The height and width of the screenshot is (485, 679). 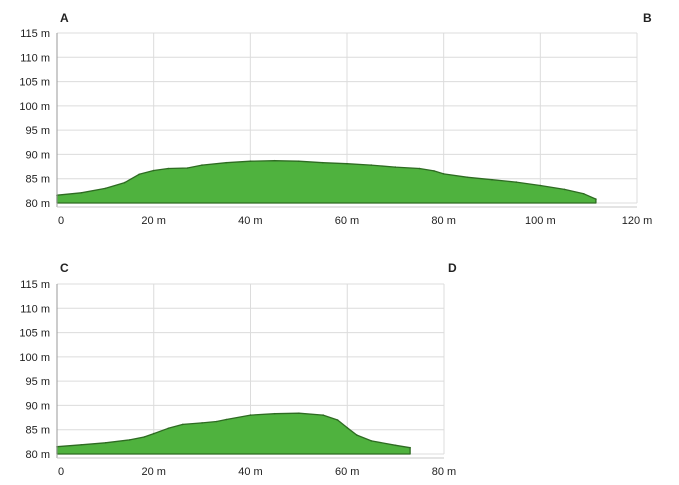 I want to click on x-tick-label: 100 m, so click(x=540, y=221).